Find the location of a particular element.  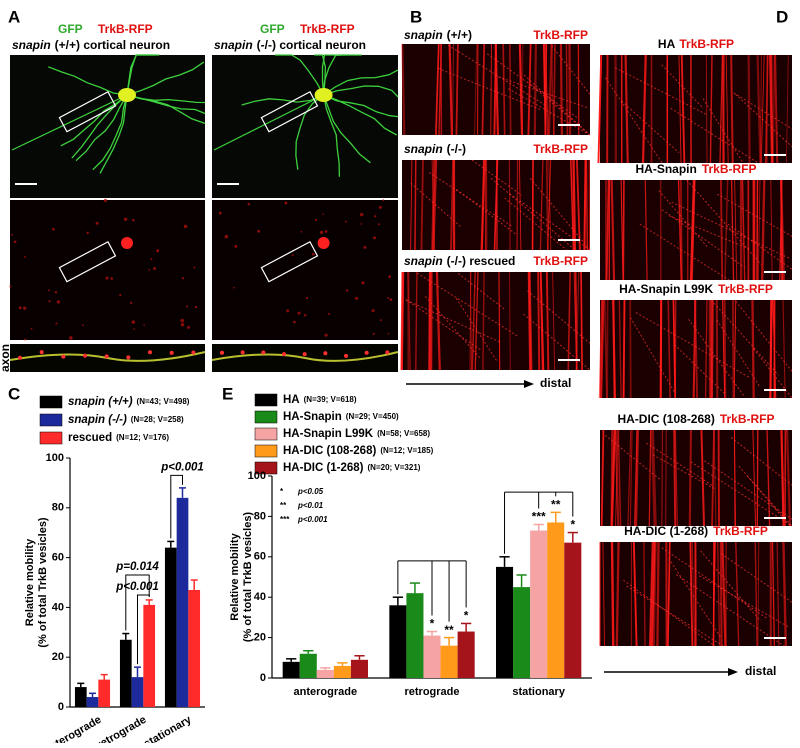

significance-mark: * is located at coordinates (572, 525).